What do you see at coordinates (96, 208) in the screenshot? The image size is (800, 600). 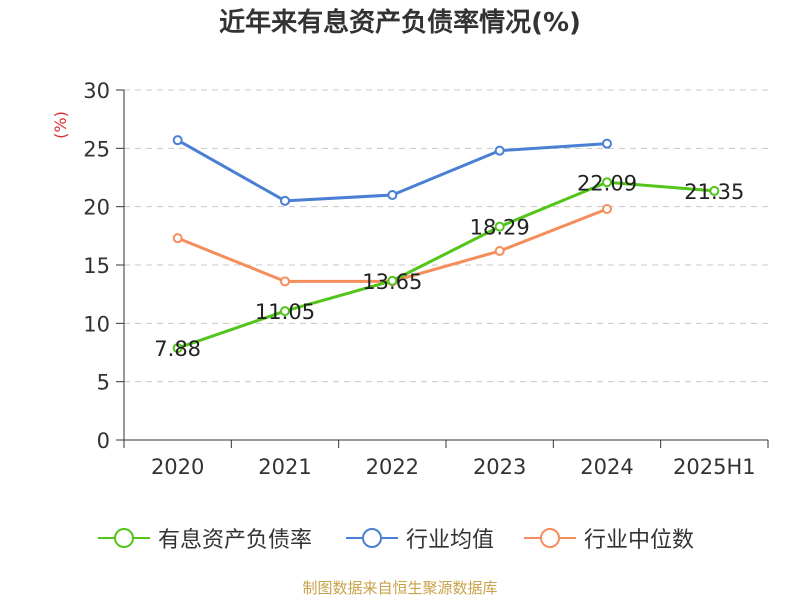 I see `y-tick-label: 20` at bounding box center [96, 208].